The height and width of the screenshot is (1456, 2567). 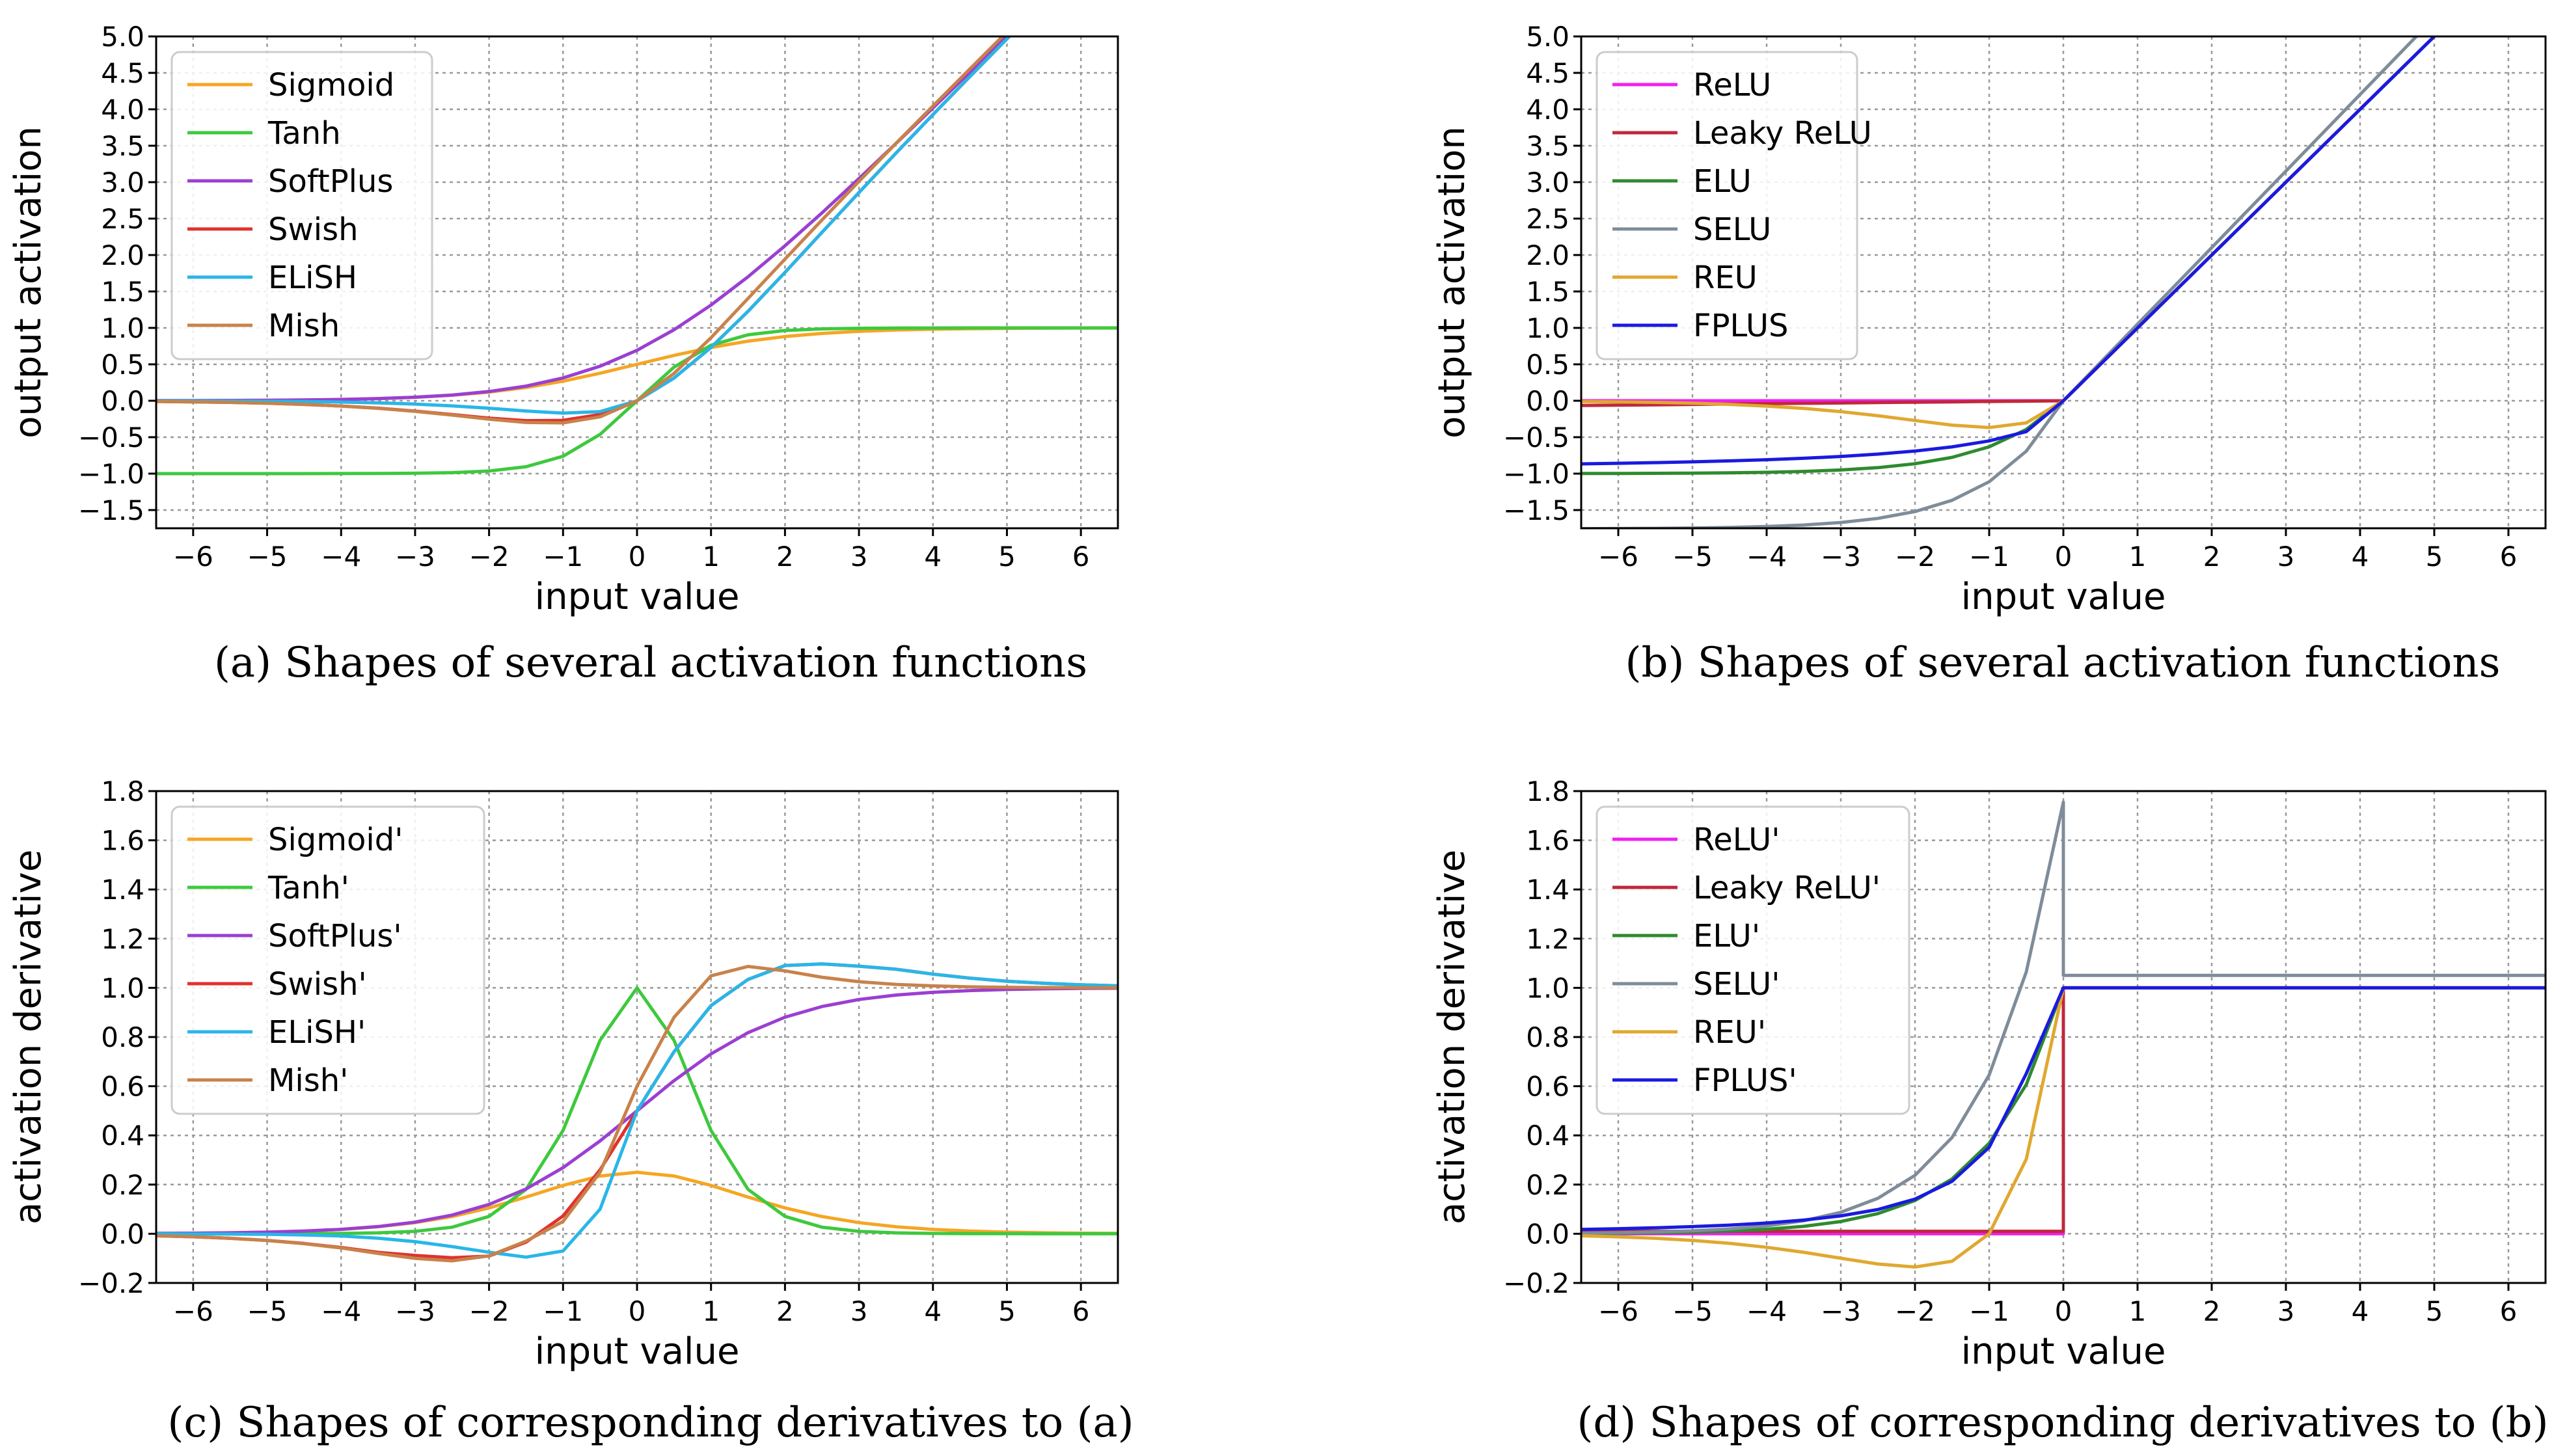 What do you see at coordinates (933, 1311) in the screenshot?
I see `chart-c-xtick-label: 4` at bounding box center [933, 1311].